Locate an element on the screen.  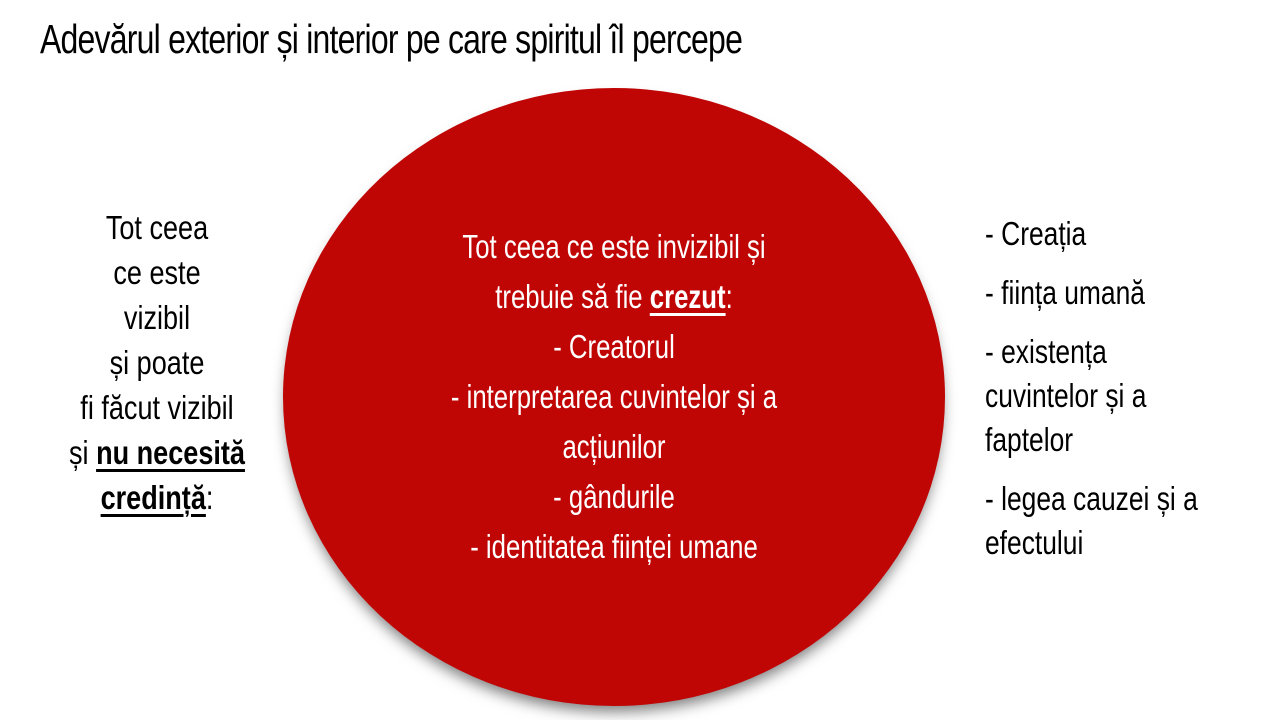
circle-list-line: - Creatorul is located at coordinates (614, 346).